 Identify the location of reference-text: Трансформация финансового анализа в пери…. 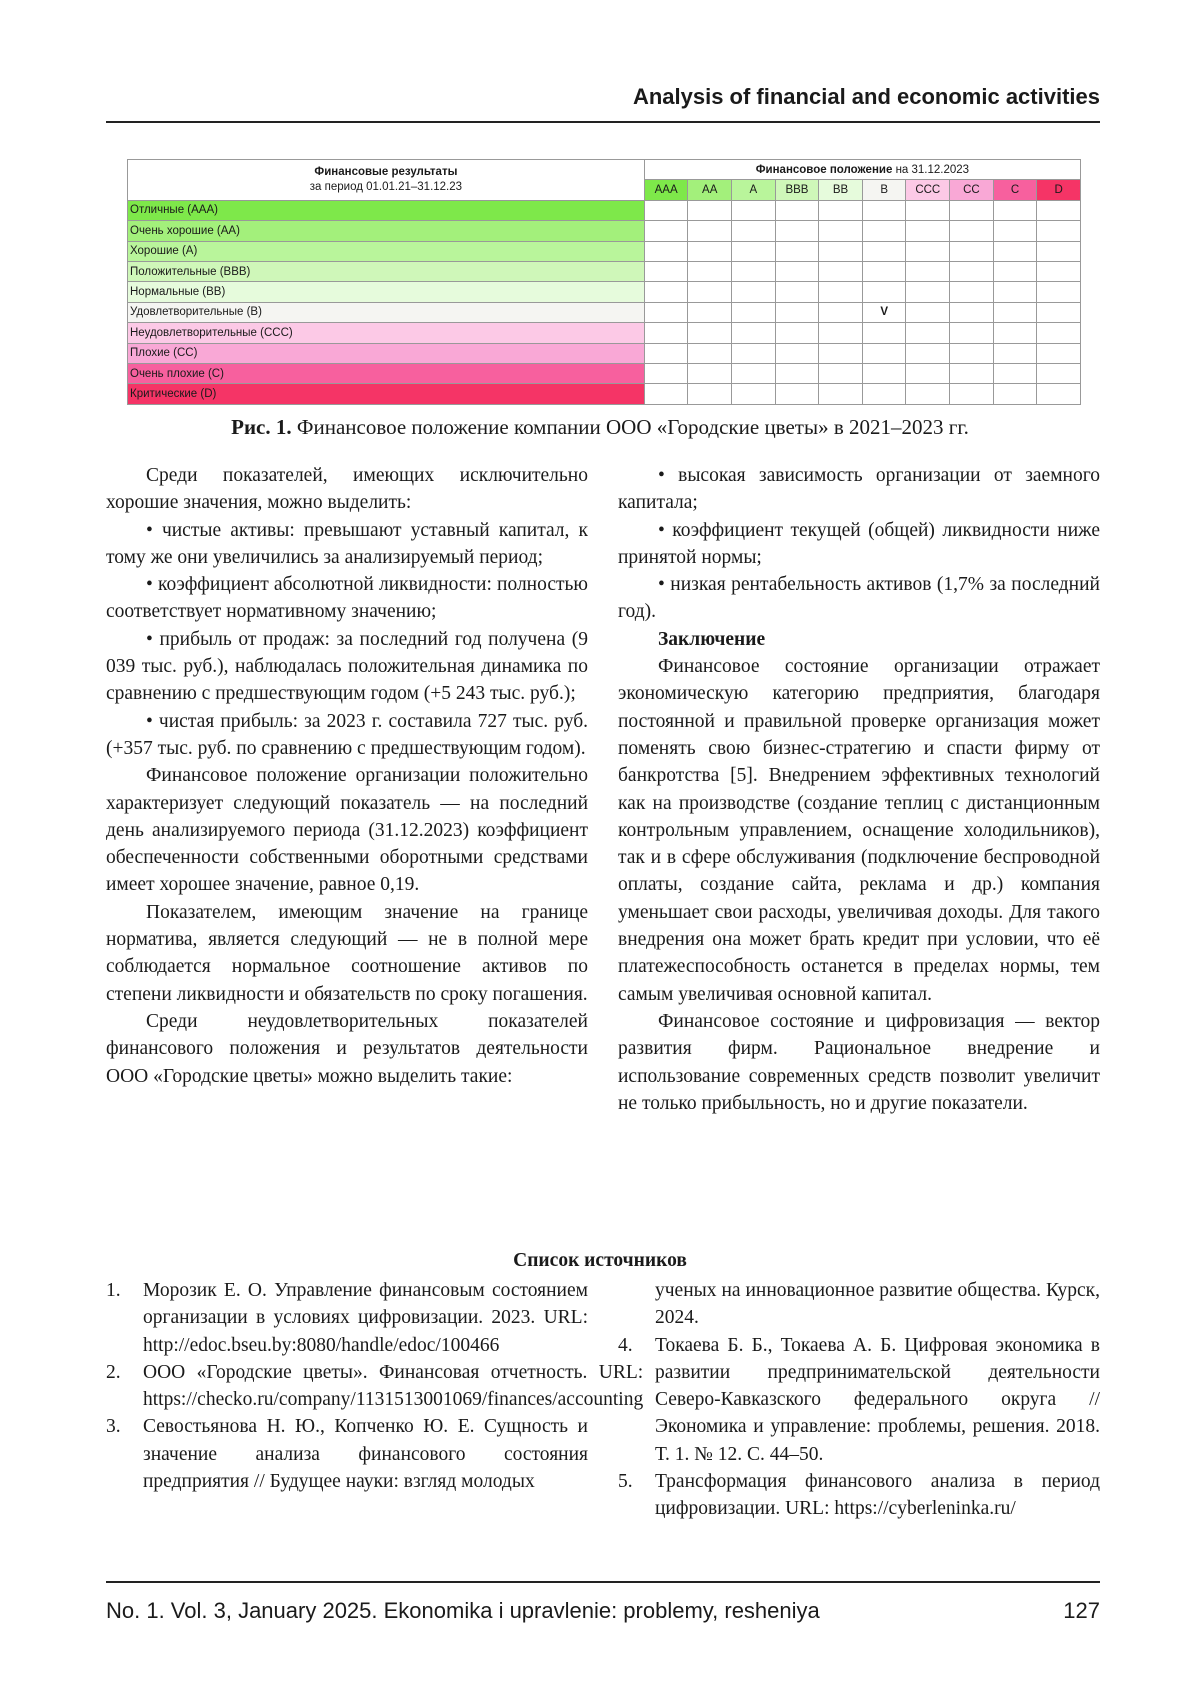
(877, 1495).